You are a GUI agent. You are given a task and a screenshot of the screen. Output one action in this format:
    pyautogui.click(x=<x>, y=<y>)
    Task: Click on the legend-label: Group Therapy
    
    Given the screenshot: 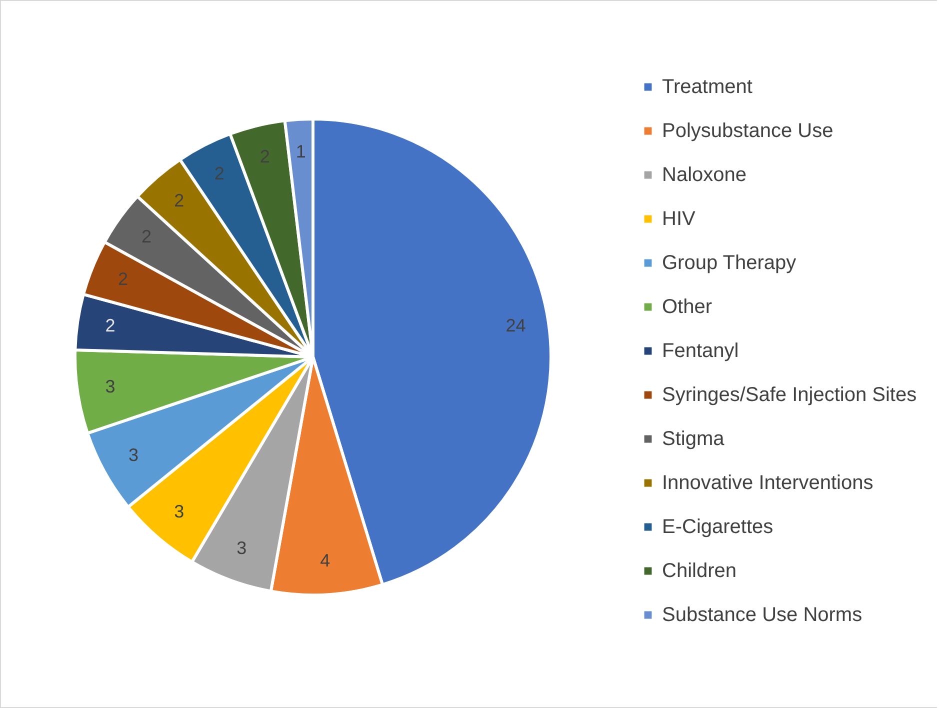 What is the action you would take?
    pyautogui.click(x=729, y=263)
    